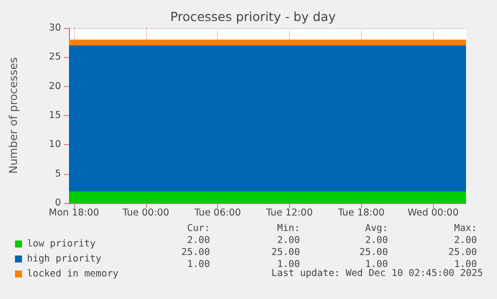 This screenshot has height=299, width=497. I want to click on legend-label: locked in memory, so click(73, 274).